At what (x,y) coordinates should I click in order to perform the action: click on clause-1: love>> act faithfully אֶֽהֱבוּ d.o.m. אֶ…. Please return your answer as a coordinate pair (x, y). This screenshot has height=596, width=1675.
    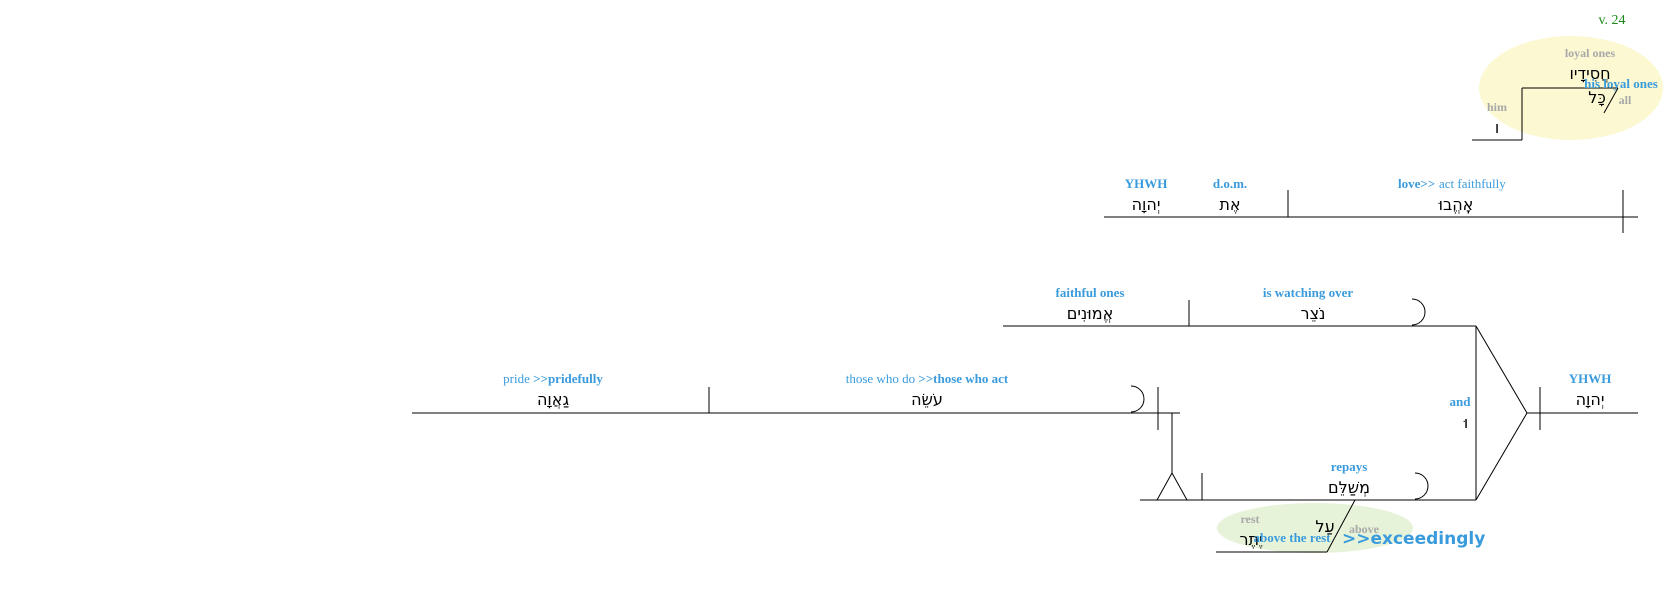
    Looking at the image, I should click on (1383, 134).